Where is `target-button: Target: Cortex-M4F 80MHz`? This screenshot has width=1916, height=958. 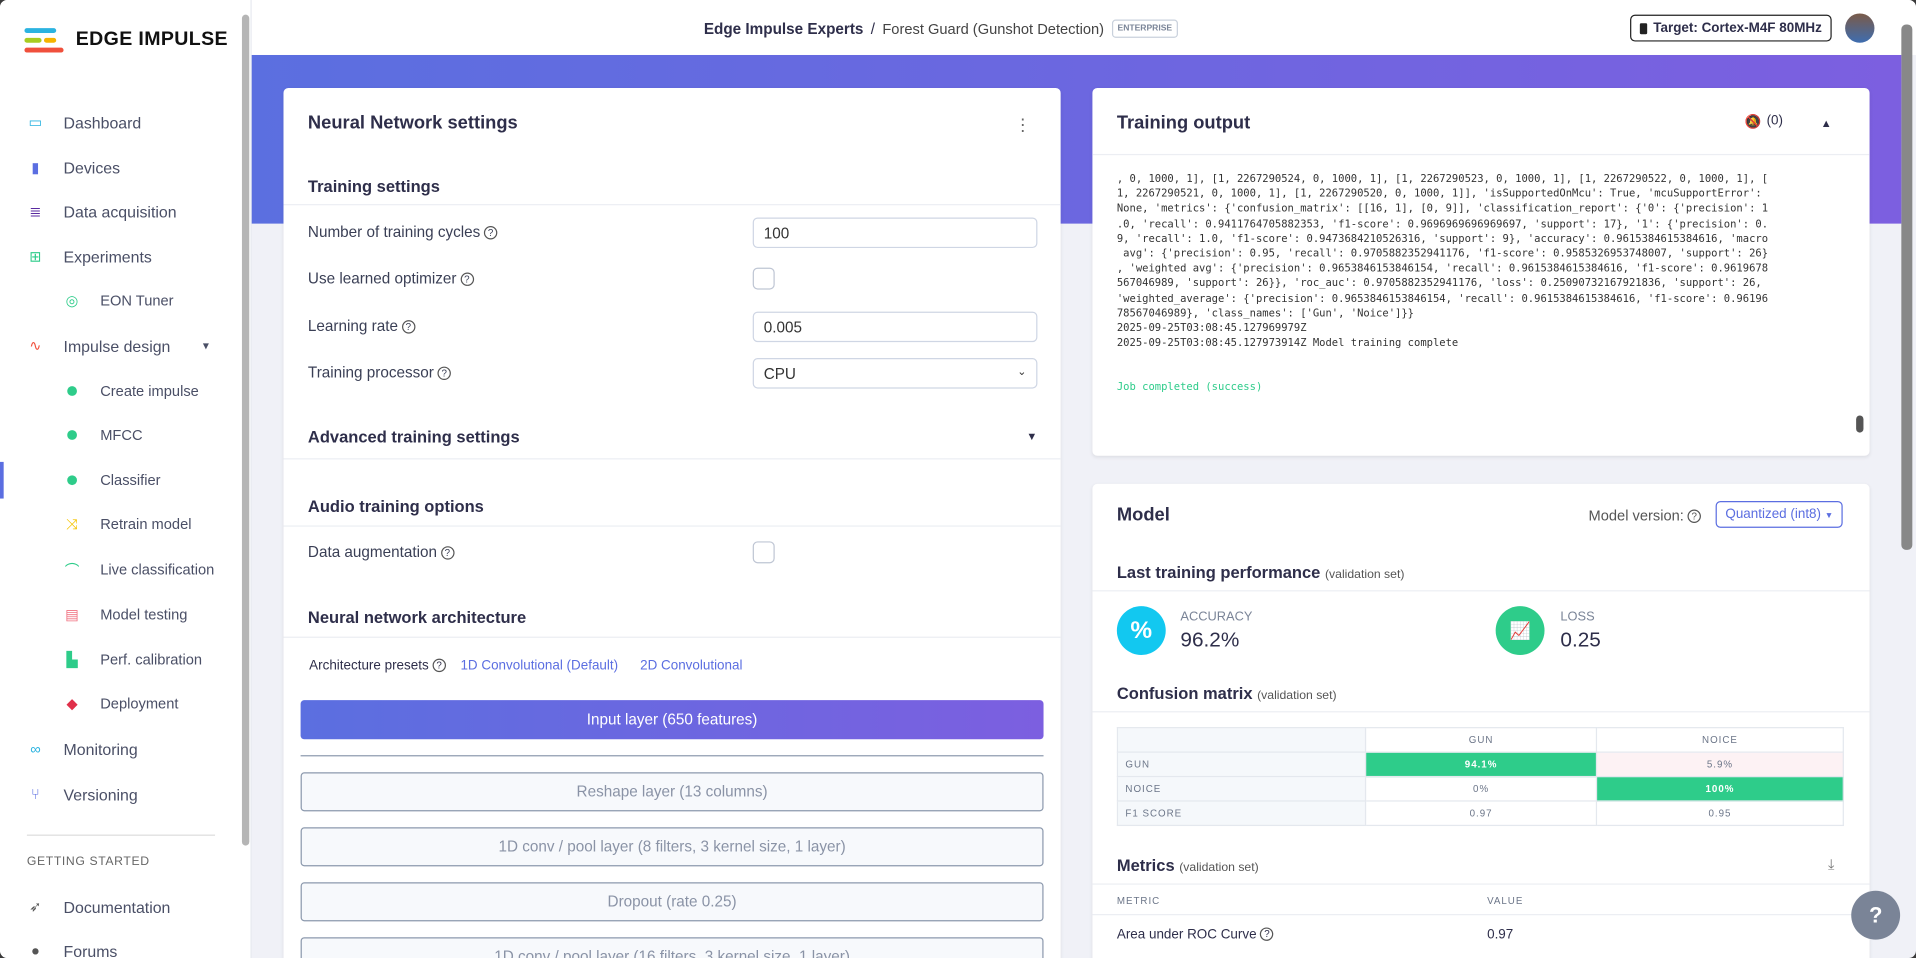 target-button: Target: Cortex-M4F 80MHz is located at coordinates (1731, 28).